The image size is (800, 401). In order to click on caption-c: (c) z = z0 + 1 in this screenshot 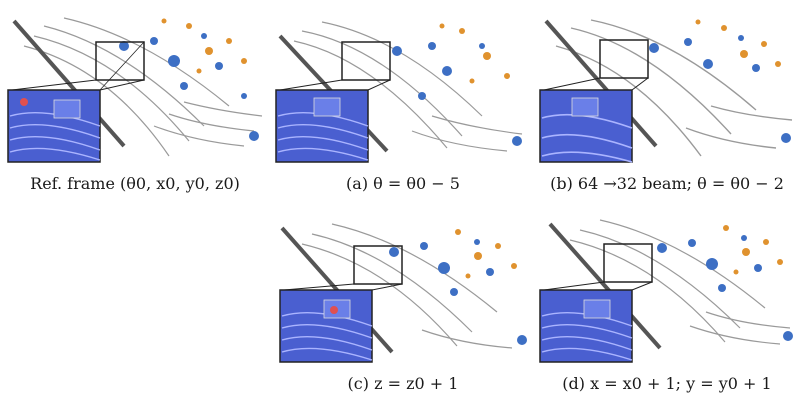, I will do `click(403, 383)`.